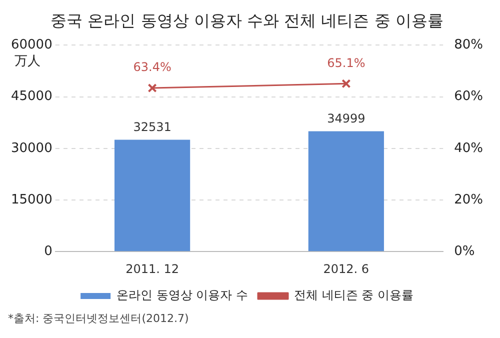 This screenshot has height=338, width=500. I want to click on y-tick-label: 45000, so click(31, 96).